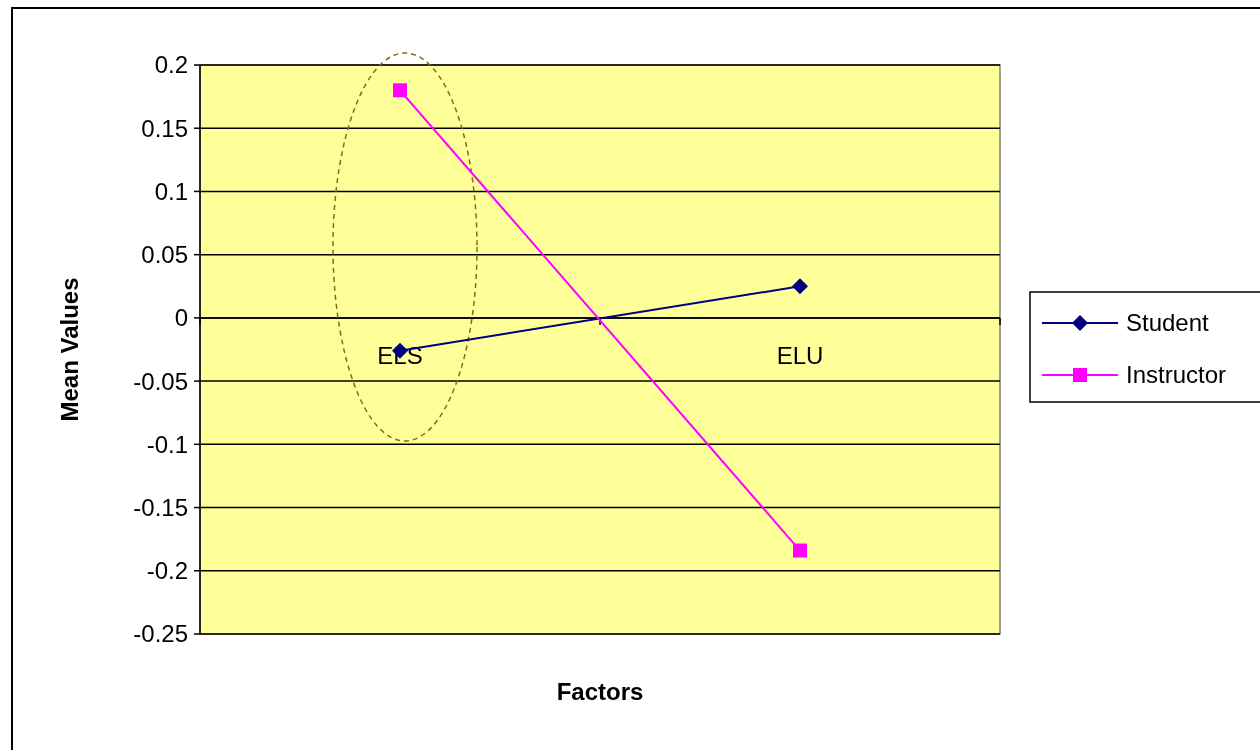 This screenshot has width=1260, height=750. Describe the element at coordinates (164, 128) in the screenshot. I see `y-tick-label: 0.15` at that location.